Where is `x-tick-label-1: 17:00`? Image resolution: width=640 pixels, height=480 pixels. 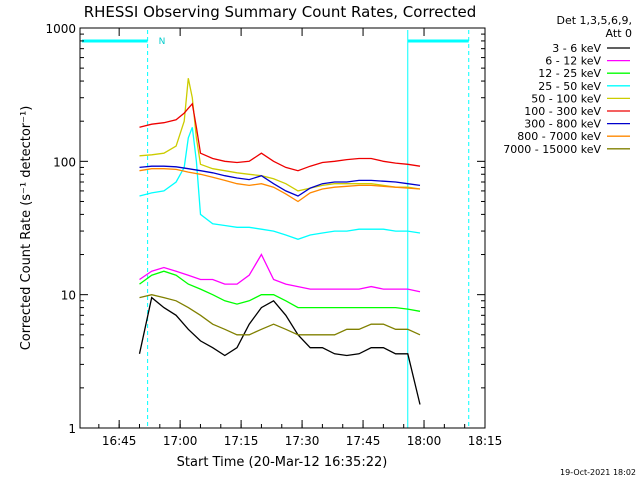 x-tick-label-1: 17:00 is located at coordinates (180, 441).